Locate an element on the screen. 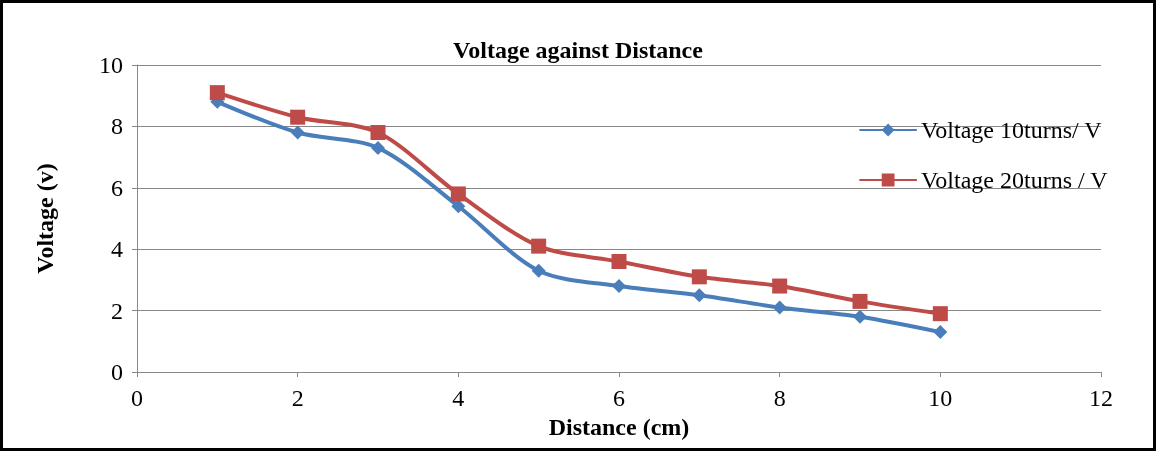 Image resolution: width=1156 pixels, height=451 pixels. legend-label: Voltage 10turns/ V is located at coordinates (1012, 130).